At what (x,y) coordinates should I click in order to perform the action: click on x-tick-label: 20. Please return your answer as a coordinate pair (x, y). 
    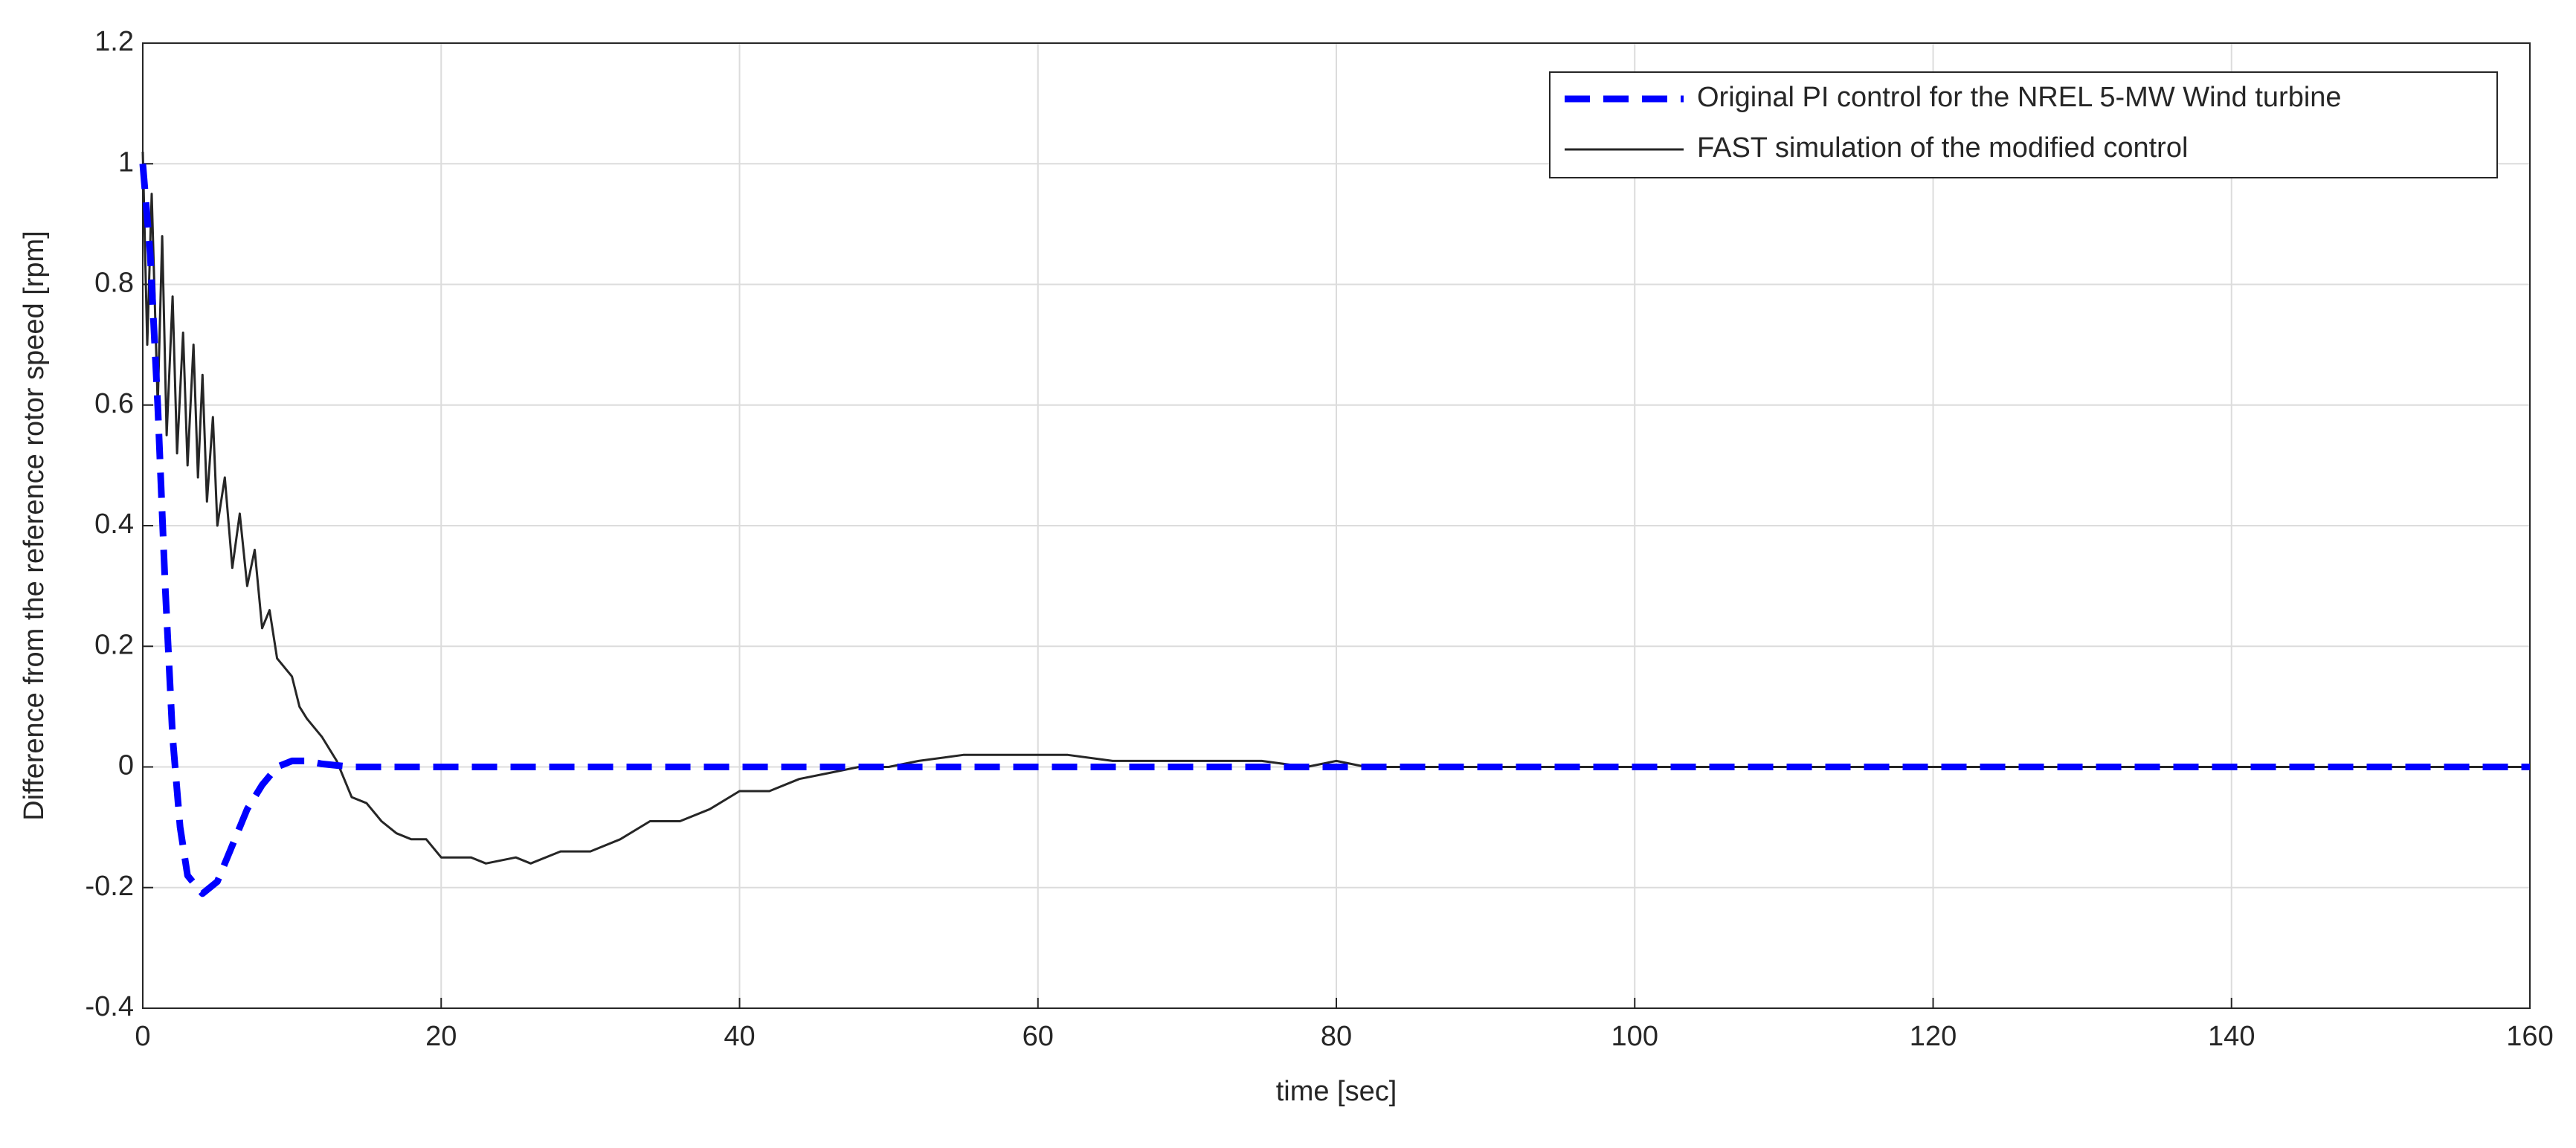
    Looking at the image, I should click on (441, 1036).